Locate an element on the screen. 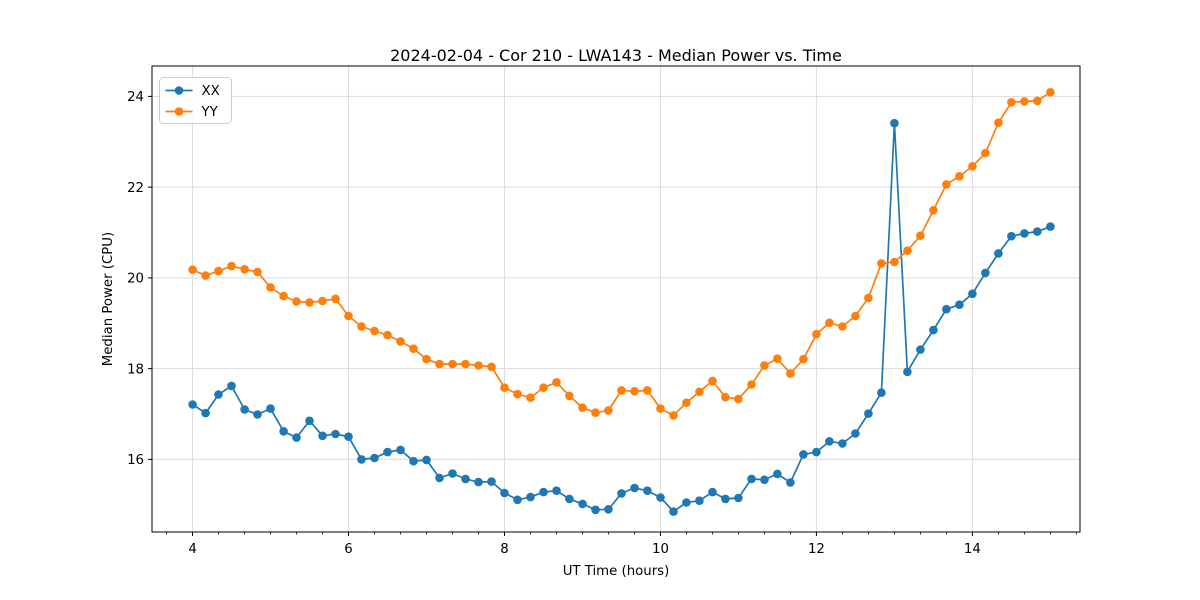  x-tick-label: 4 is located at coordinates (192, 549).